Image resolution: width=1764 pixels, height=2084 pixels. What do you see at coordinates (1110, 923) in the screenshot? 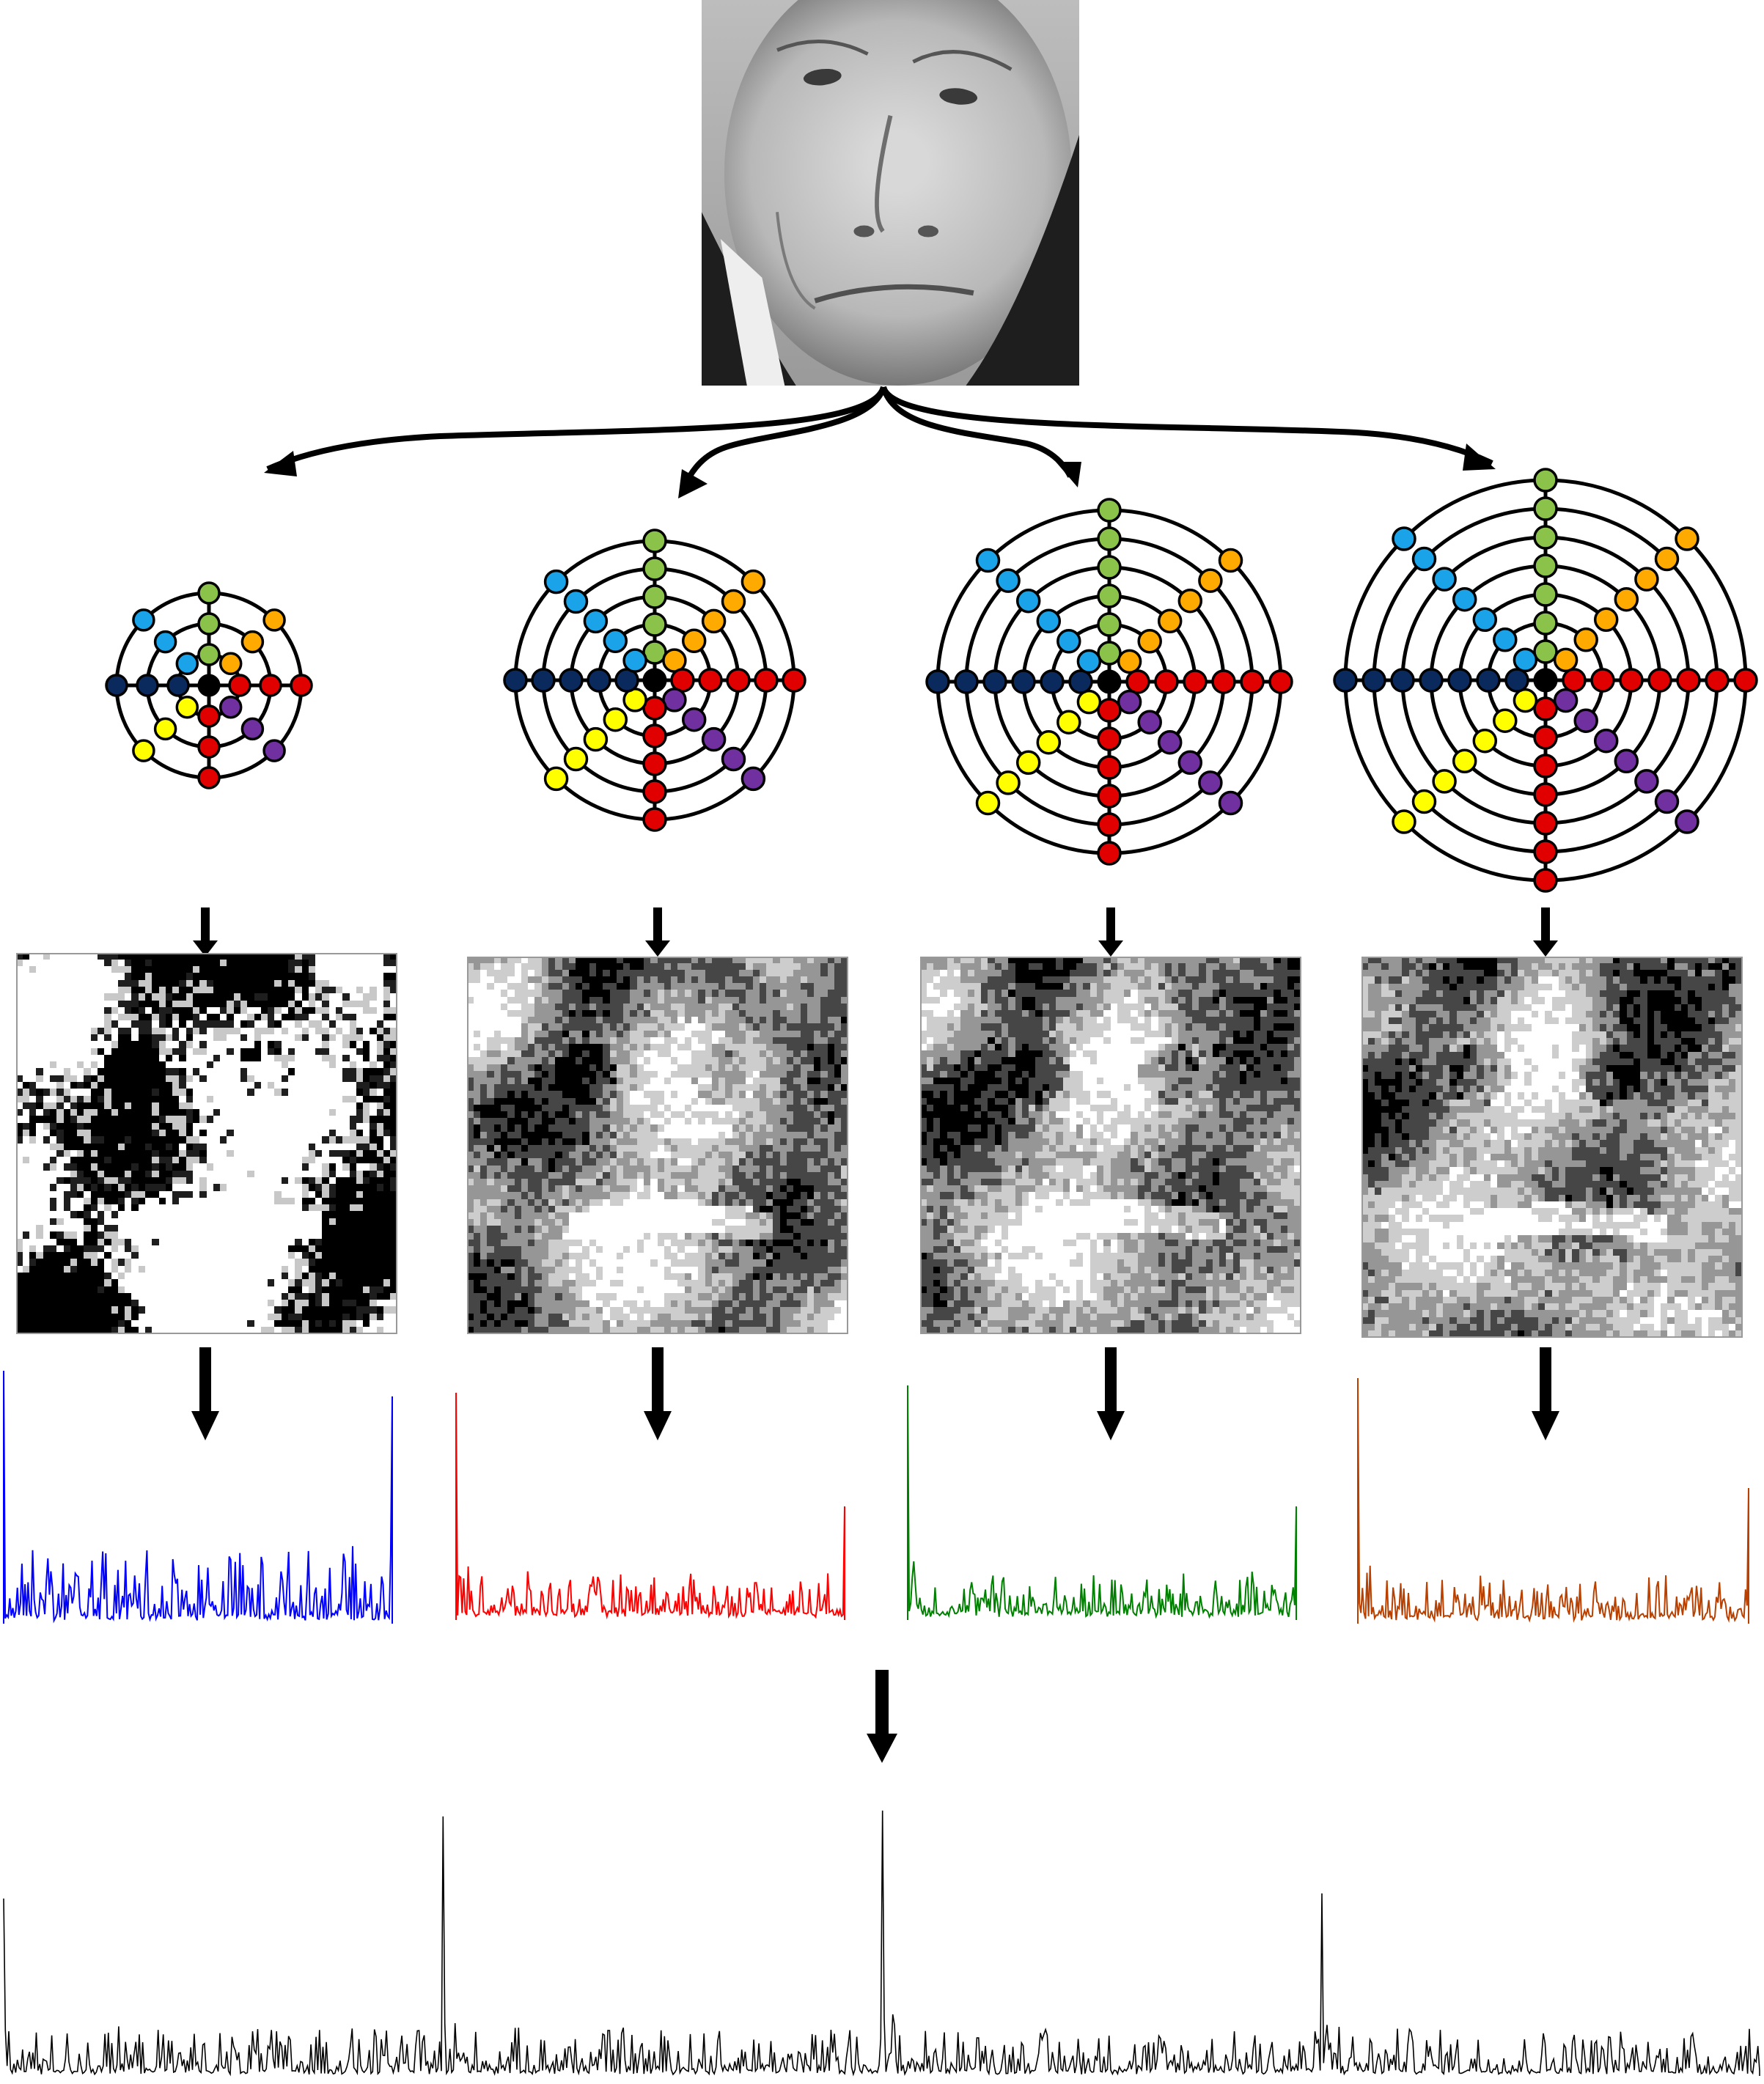
I see `down-arrow-wheel-3-shaft` at bounding box center [1110, 923].